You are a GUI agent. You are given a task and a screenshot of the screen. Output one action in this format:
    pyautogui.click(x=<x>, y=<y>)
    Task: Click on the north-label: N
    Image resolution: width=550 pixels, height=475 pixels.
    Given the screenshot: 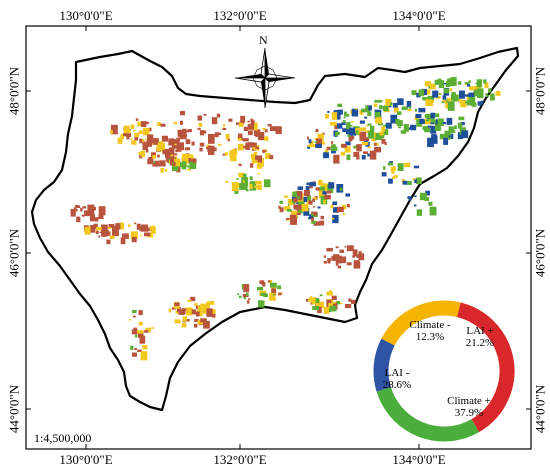 What is the action you would take?
    pyautogui.click(x=263, y=40)
    